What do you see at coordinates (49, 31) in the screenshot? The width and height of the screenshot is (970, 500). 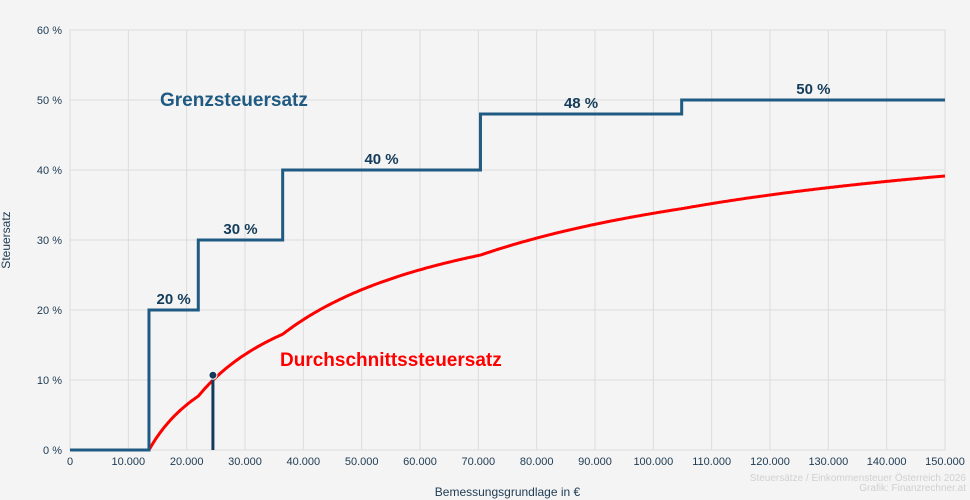 I see `y-tick-label: 60 %` at bounding box center [49, 31].